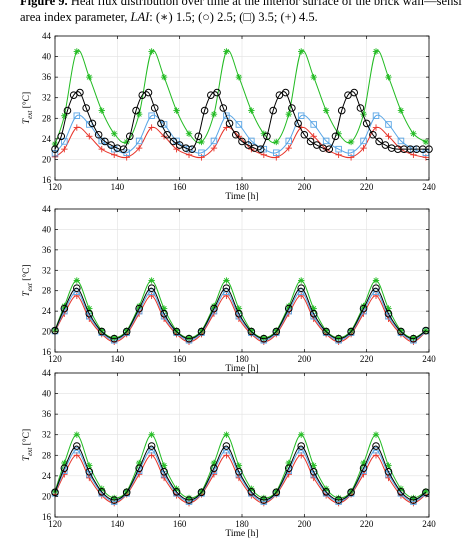 This screenshot has width=474, height=544. I want to click on x-tick-label: 200, so click(305, 359).